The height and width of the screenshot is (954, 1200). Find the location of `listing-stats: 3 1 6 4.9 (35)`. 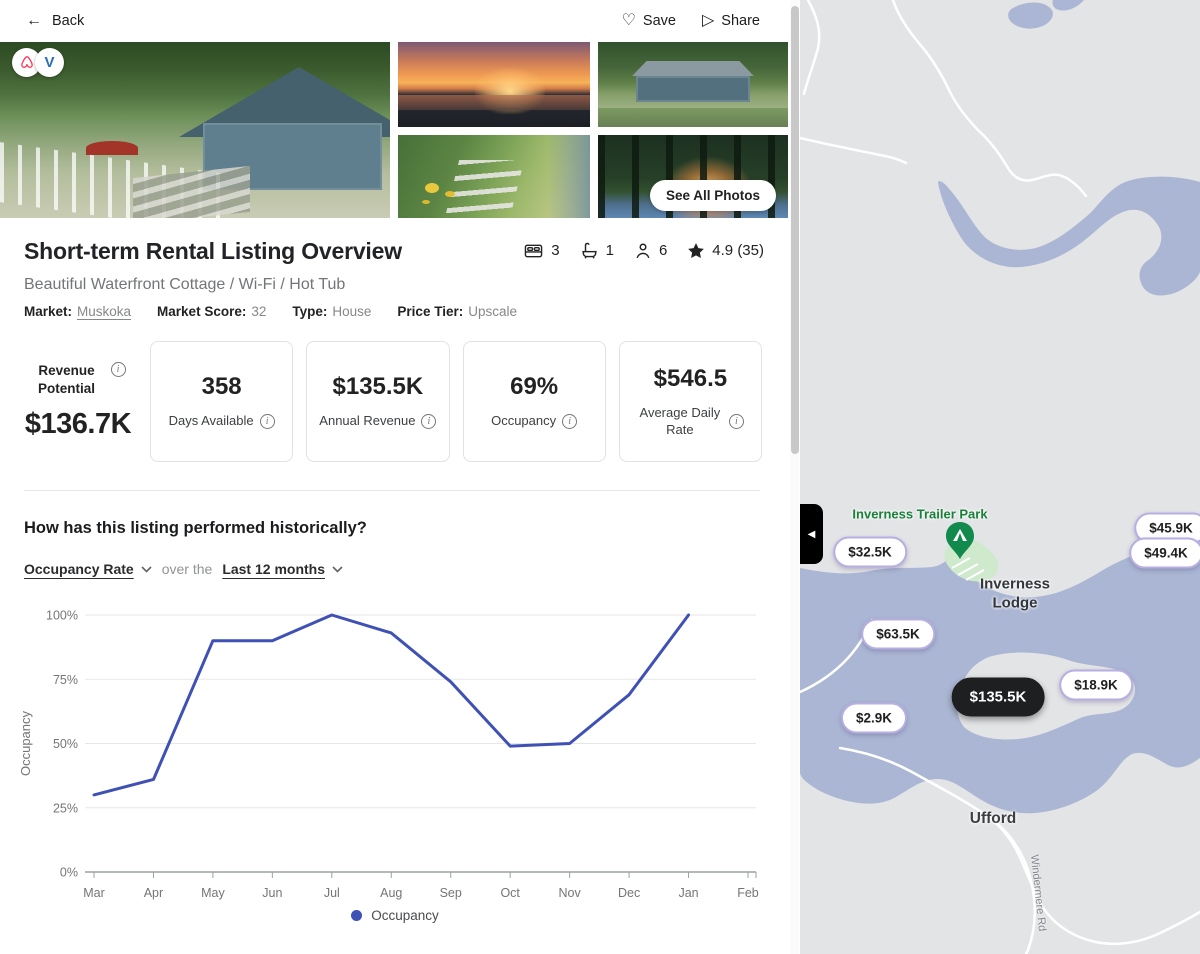

listing-stats: 3 1 6 4.9 (35) is located at coordinates (643, 250).